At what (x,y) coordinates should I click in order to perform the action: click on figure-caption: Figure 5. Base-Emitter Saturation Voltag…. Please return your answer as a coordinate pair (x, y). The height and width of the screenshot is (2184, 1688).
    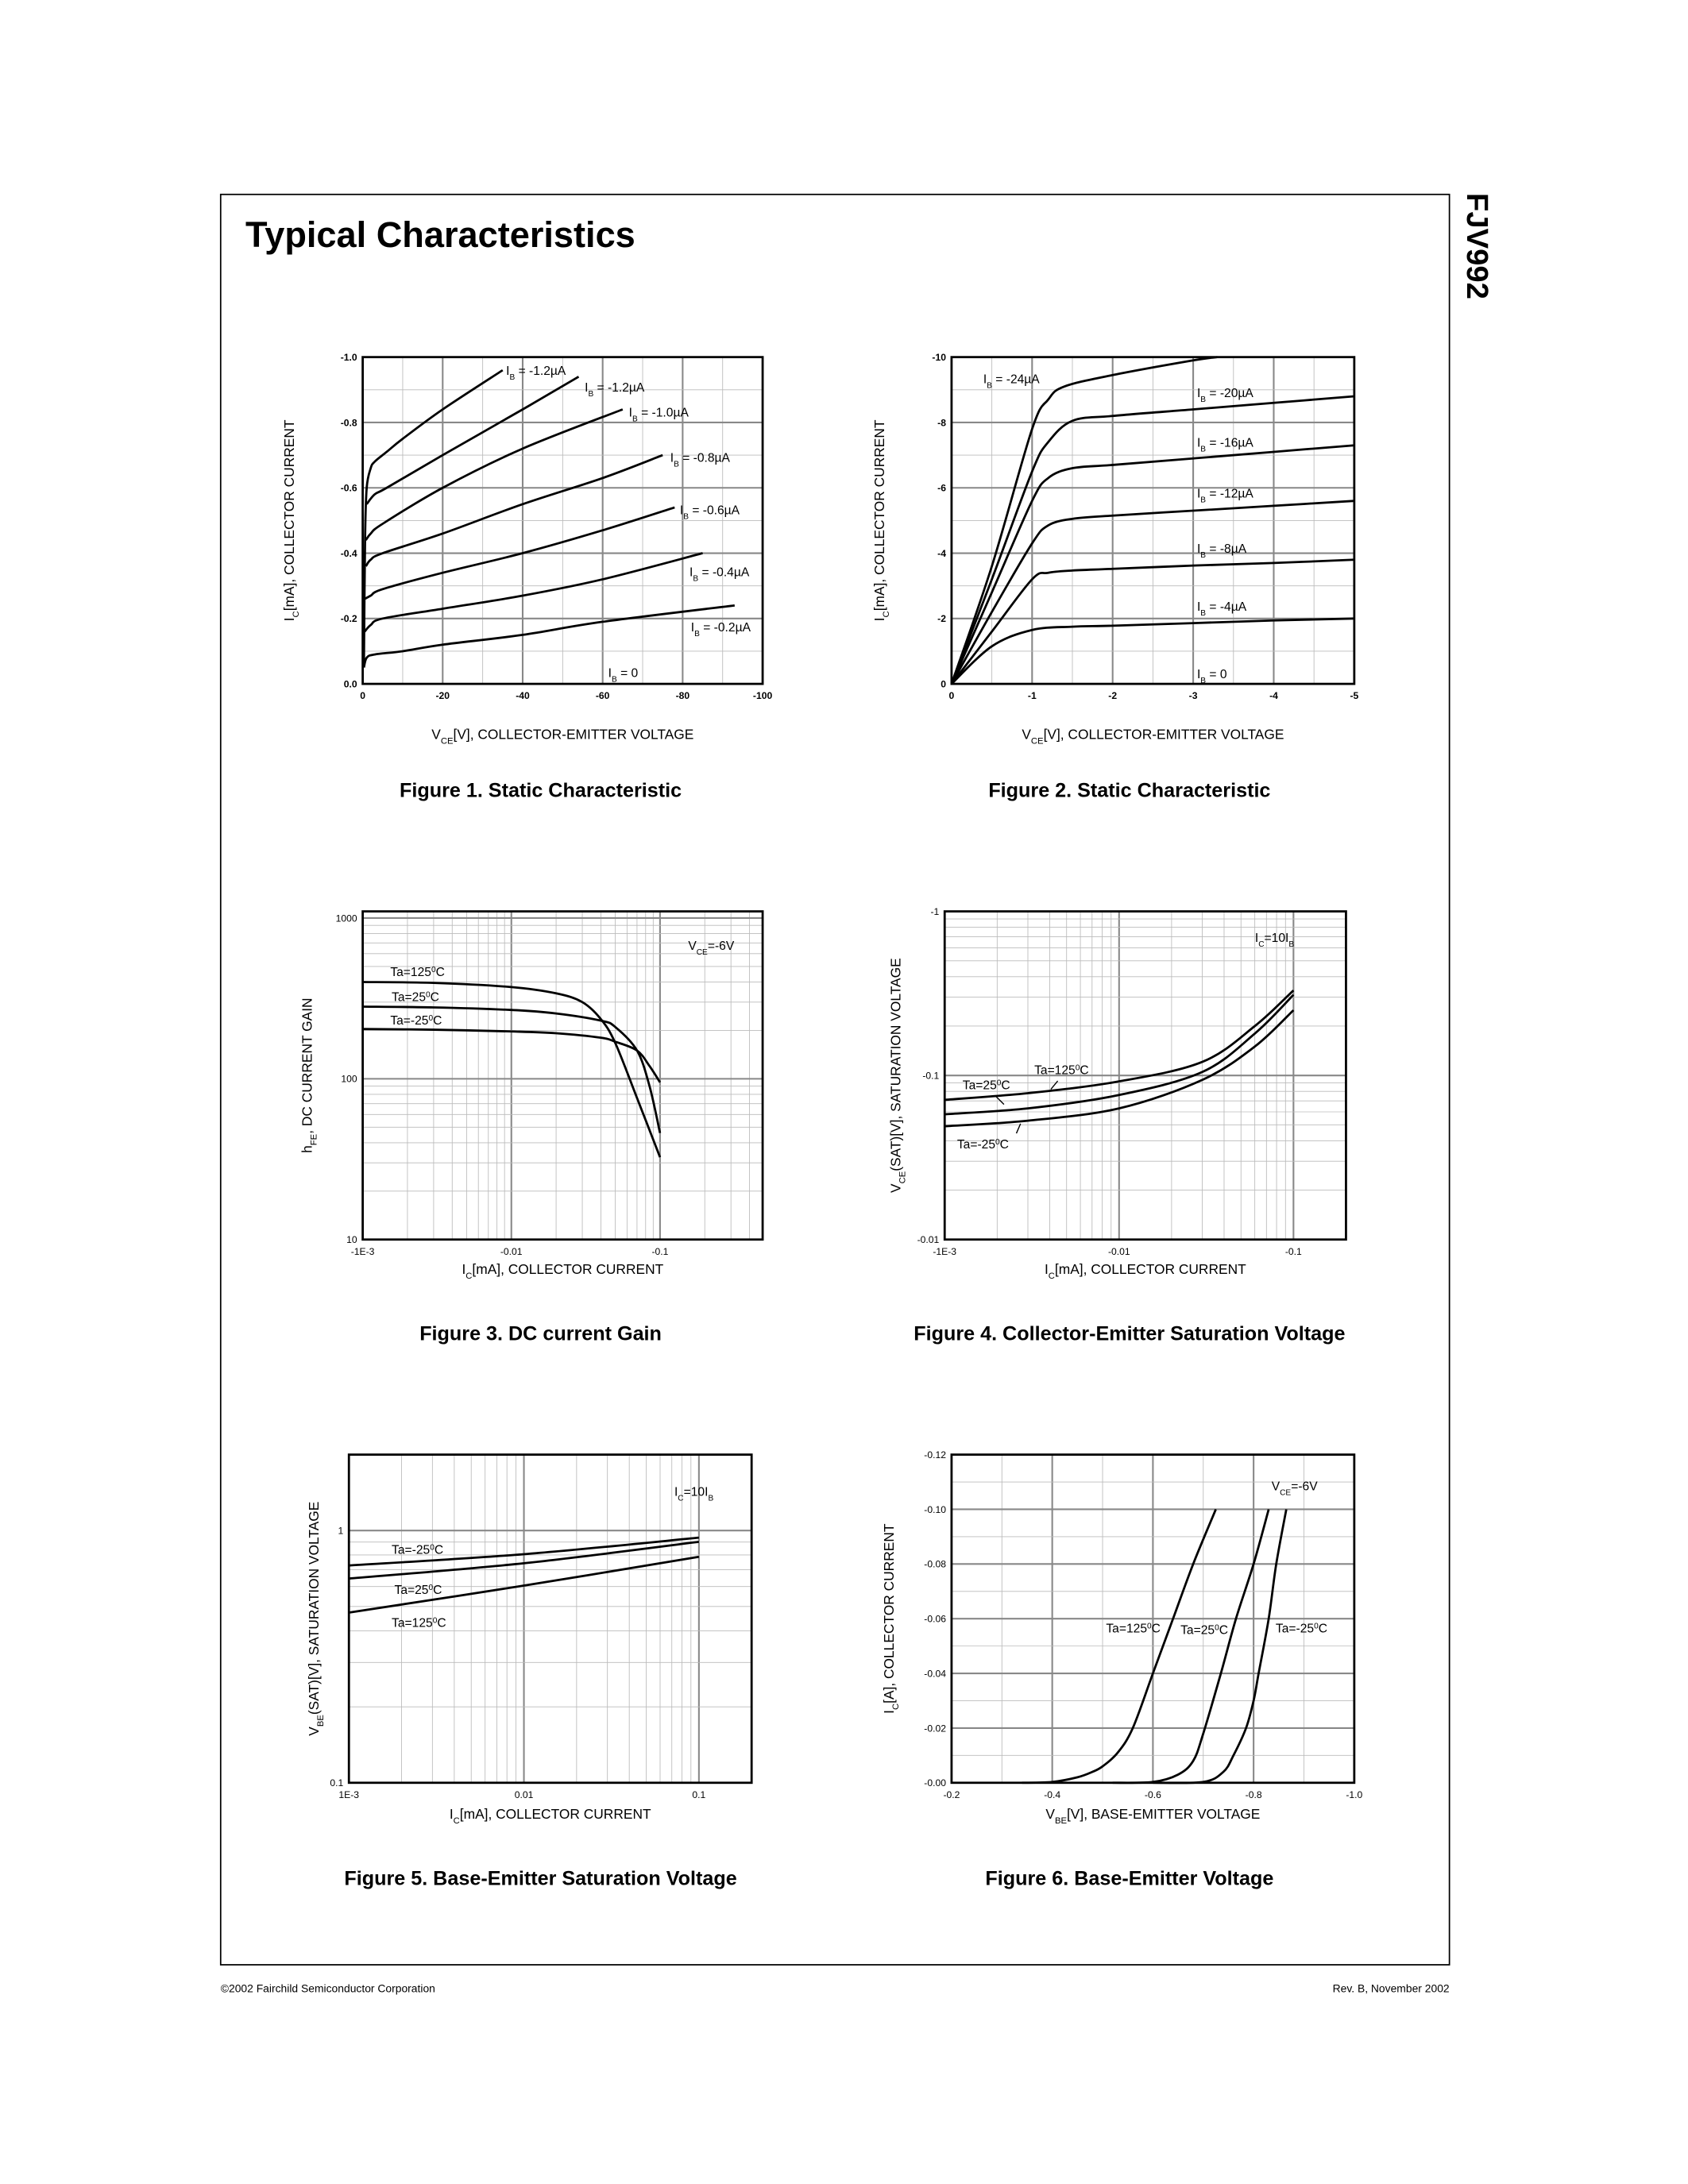
    Looking at the image, I should click on (540, 1878).